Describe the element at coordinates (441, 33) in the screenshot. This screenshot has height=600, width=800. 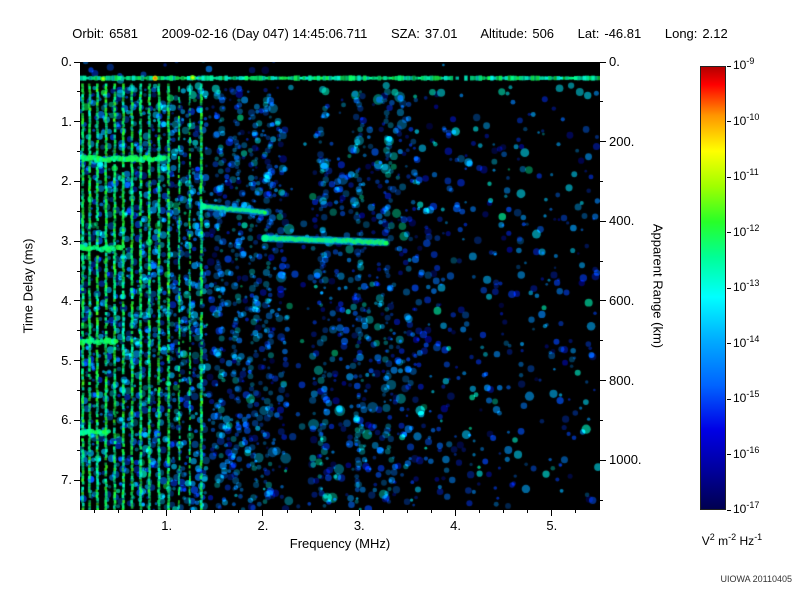
I see `sza-value: 37.01` at that location.